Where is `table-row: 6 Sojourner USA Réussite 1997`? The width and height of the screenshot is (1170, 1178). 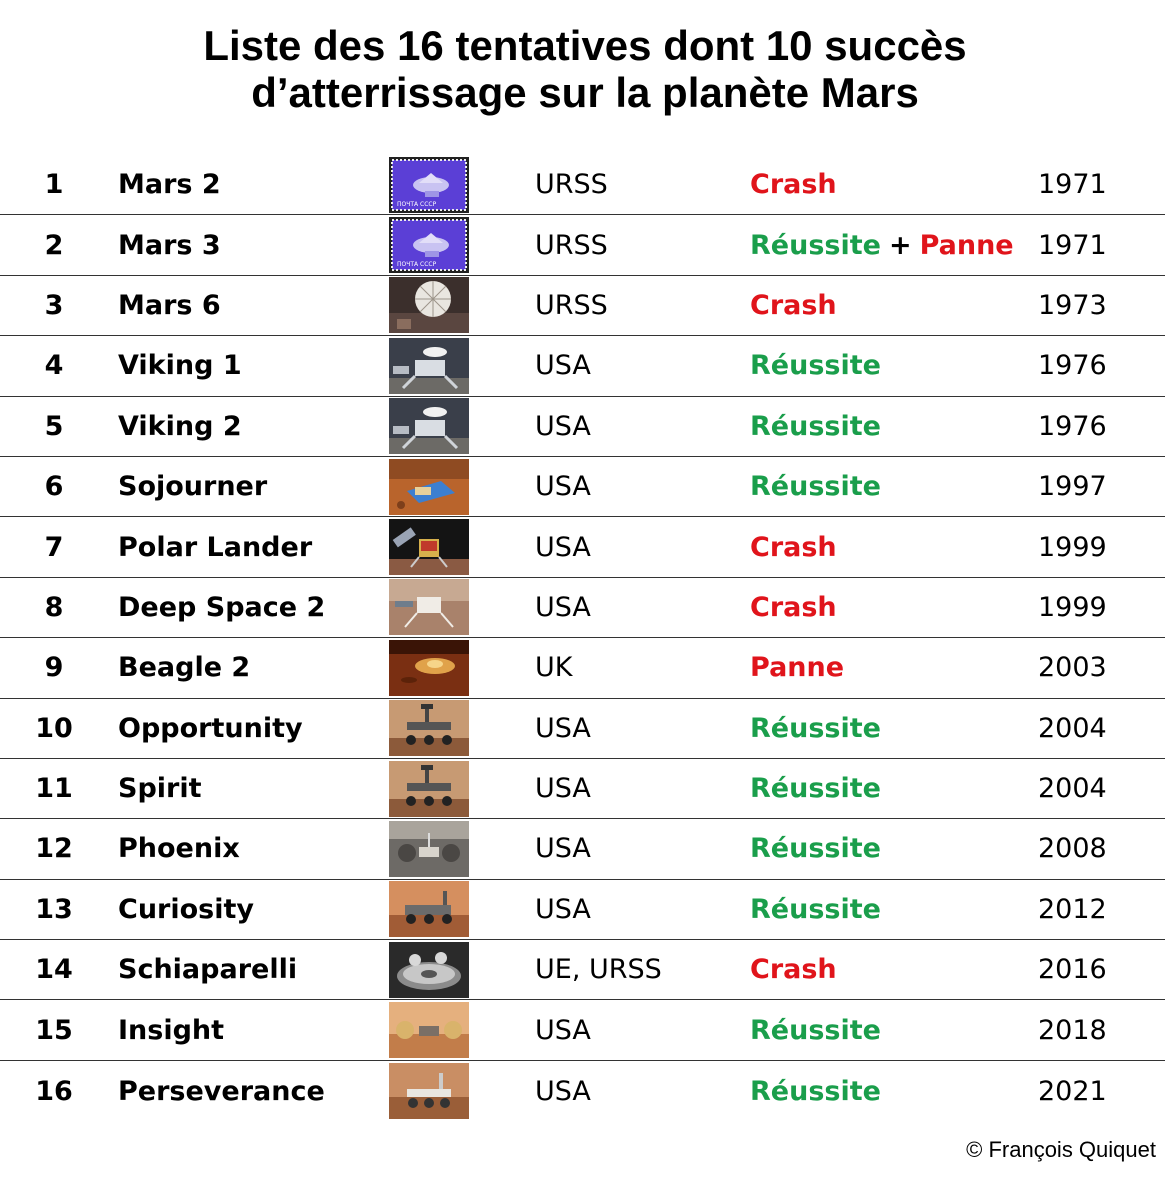 table-row: 6 Sojourner USA Réussite 1997 is located at coordinates (582, 487).